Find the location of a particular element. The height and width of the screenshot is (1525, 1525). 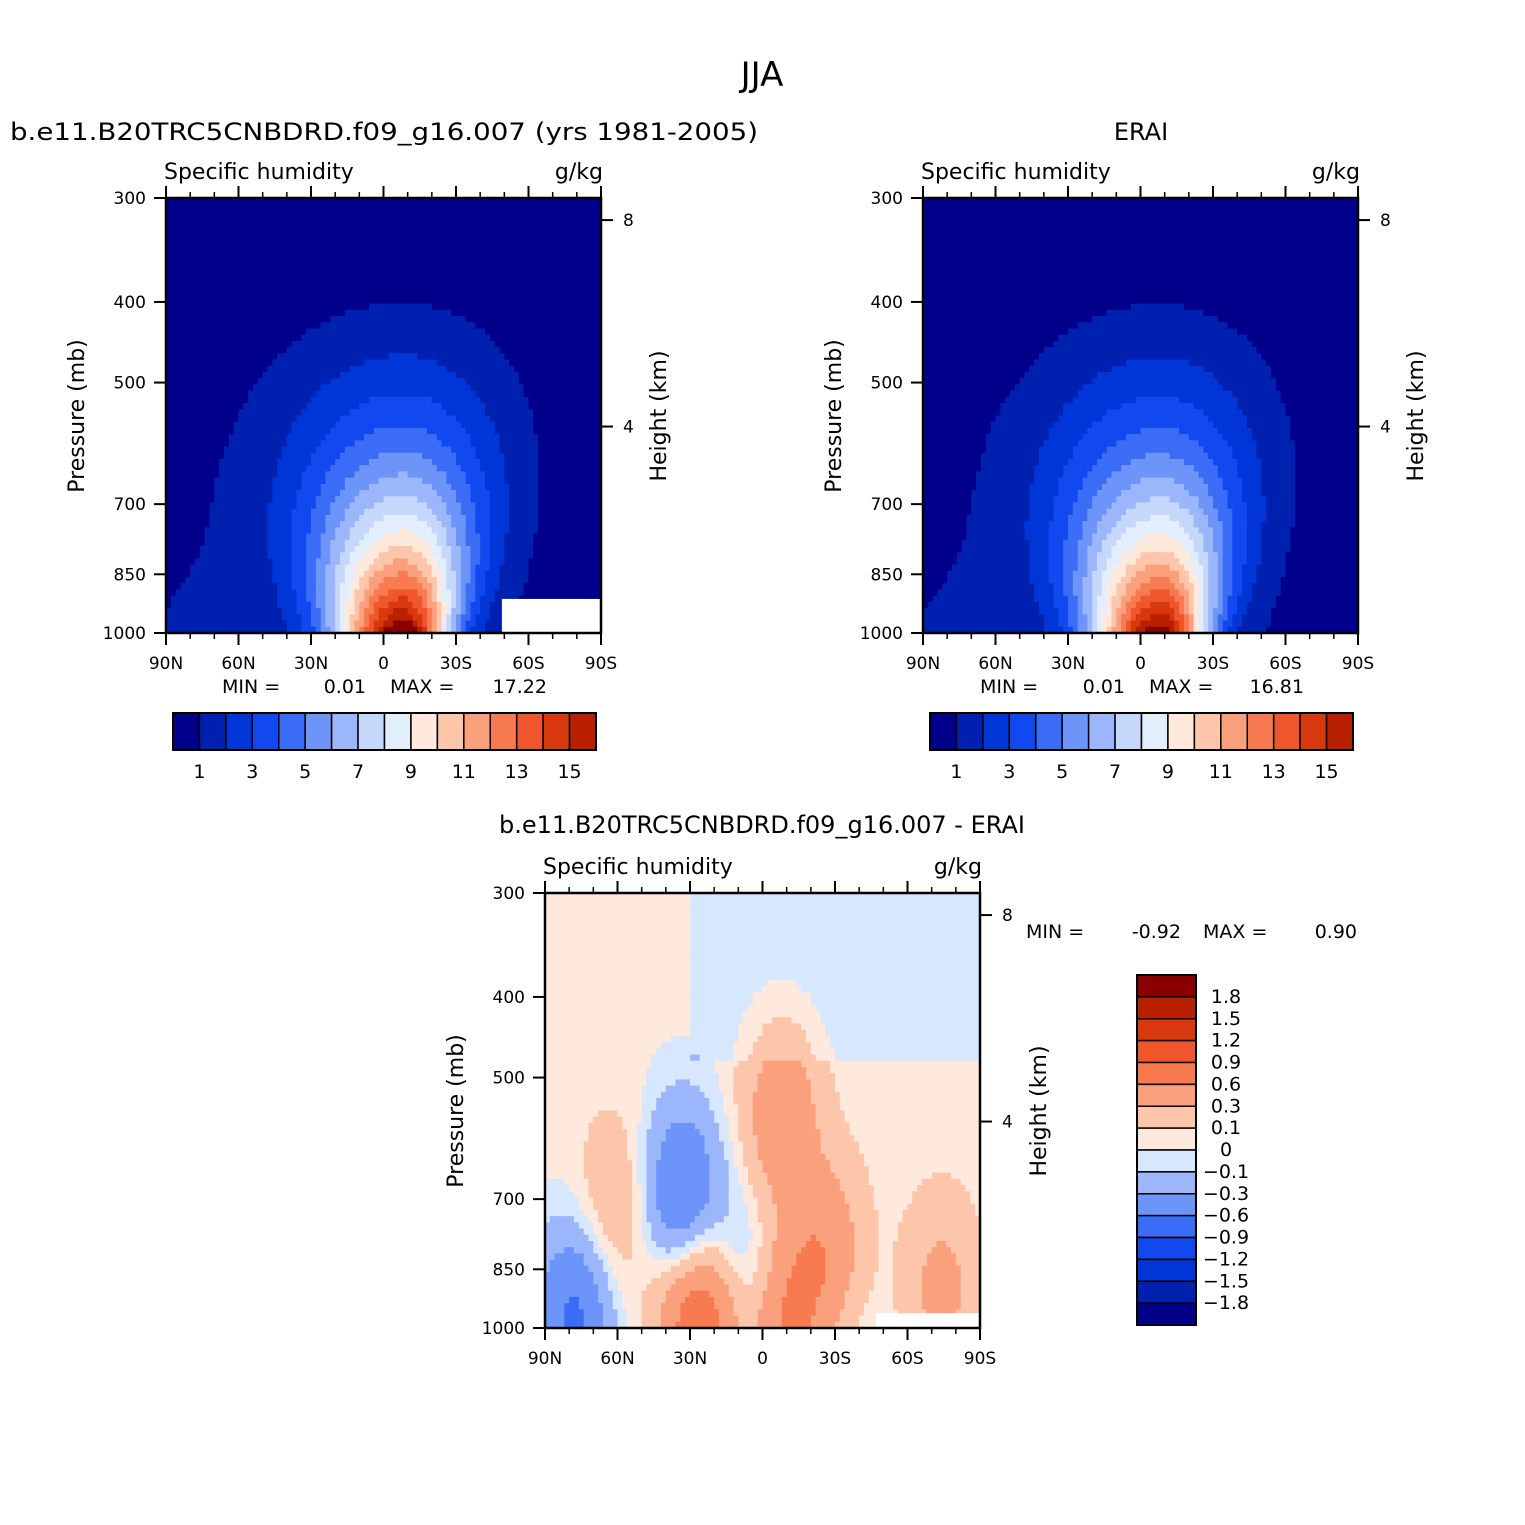

diff-colorbar-frame is located at coordinates (1166, 1150).